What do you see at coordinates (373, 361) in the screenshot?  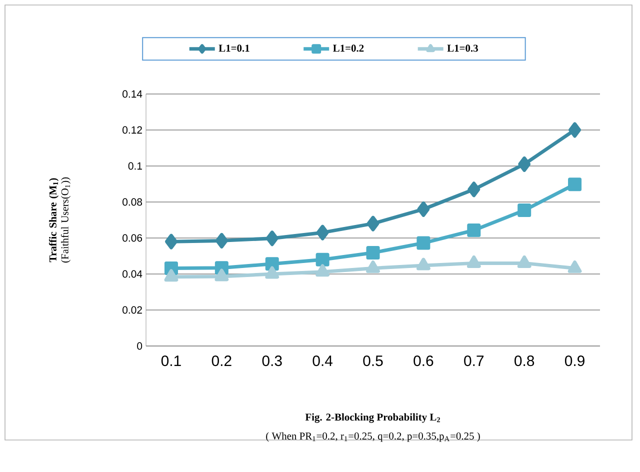 I see `x-tick-label: 0.5` at bounding box center [373, 361].